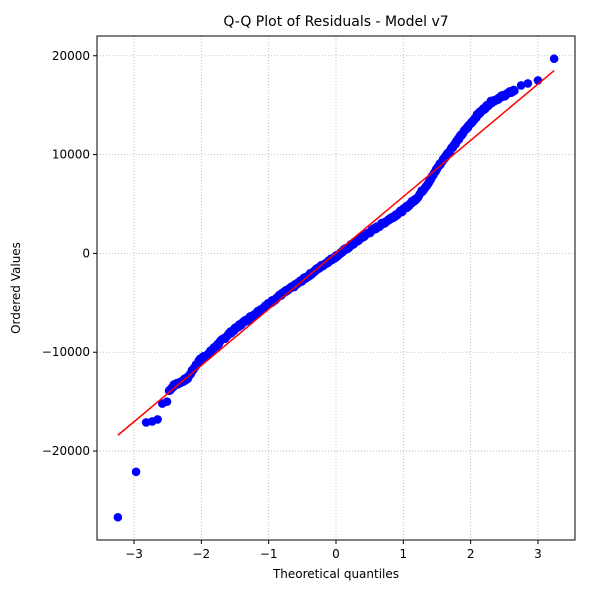 The image size is (590, 590). What do you see at coordinates (134, 554) in the screenshot?
I see `x-tick-label: −3` at bounding box center [134, 554].